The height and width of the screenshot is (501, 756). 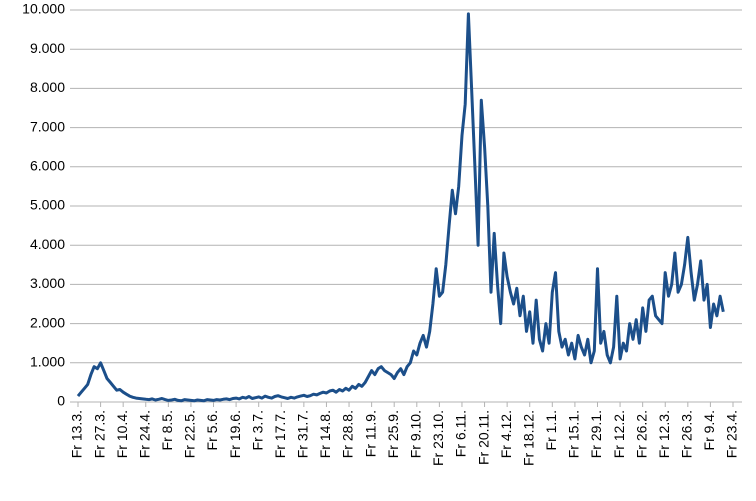 I want to click on x-tick-label: Fr 12.3., so click(x=664, y=434).